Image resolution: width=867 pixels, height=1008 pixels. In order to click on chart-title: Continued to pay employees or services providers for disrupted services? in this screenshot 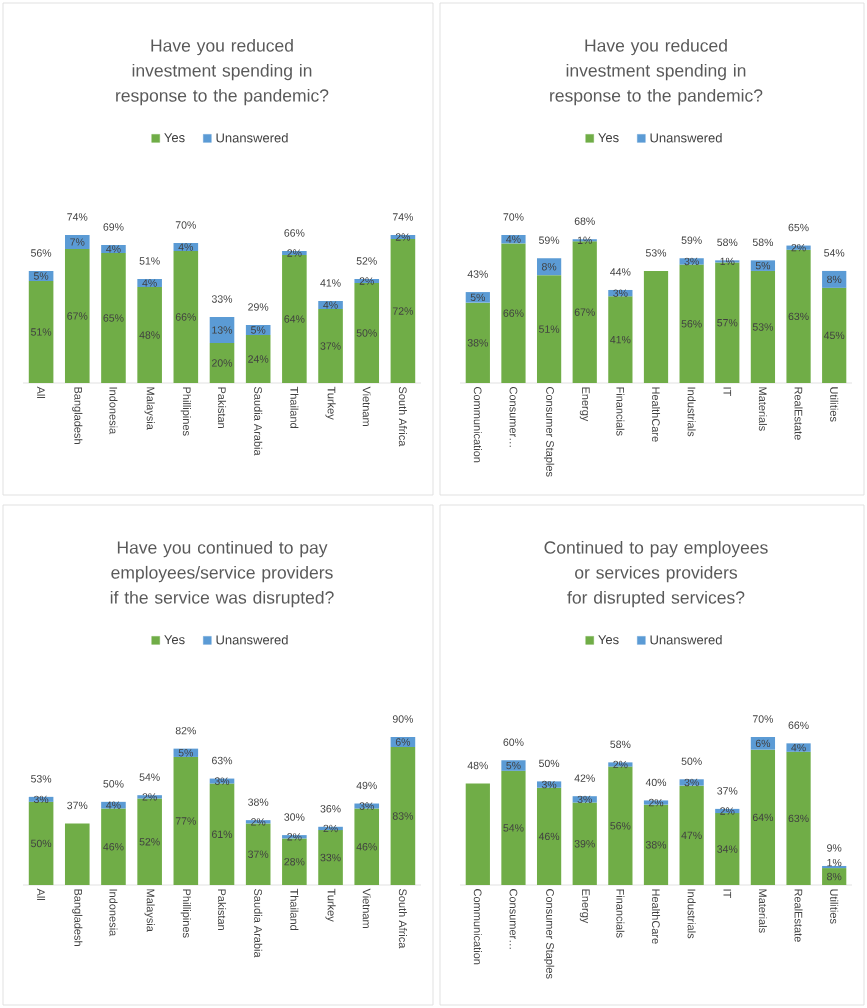, I will do `click(656, 574)`.